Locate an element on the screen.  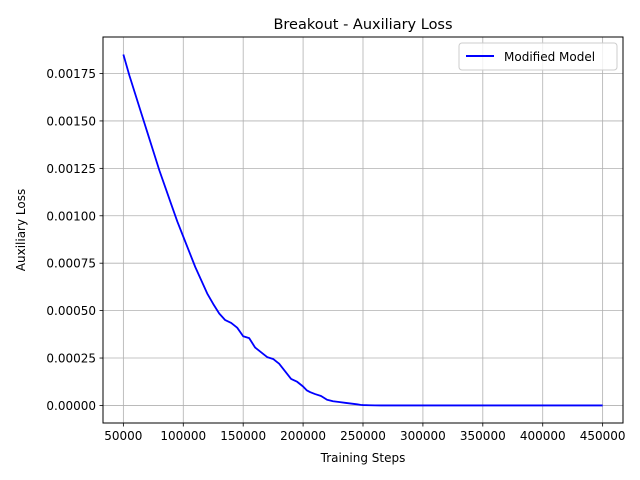
legend: Modified Model is located at coordinates (538, 56).